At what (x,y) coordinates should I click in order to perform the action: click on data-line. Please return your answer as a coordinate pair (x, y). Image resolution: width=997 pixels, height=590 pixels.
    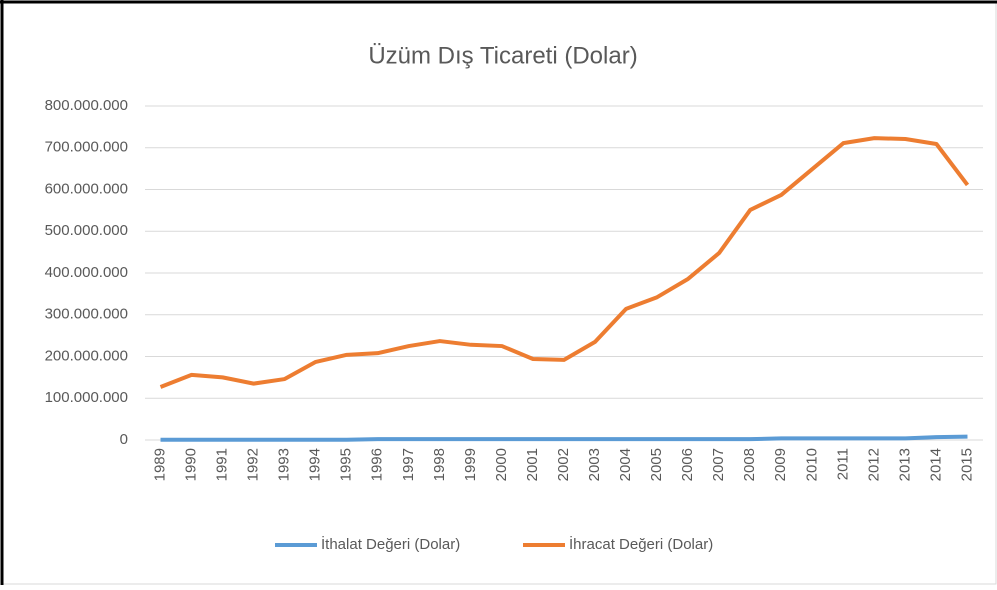
    Looking at the image, I should click on (564, 438).